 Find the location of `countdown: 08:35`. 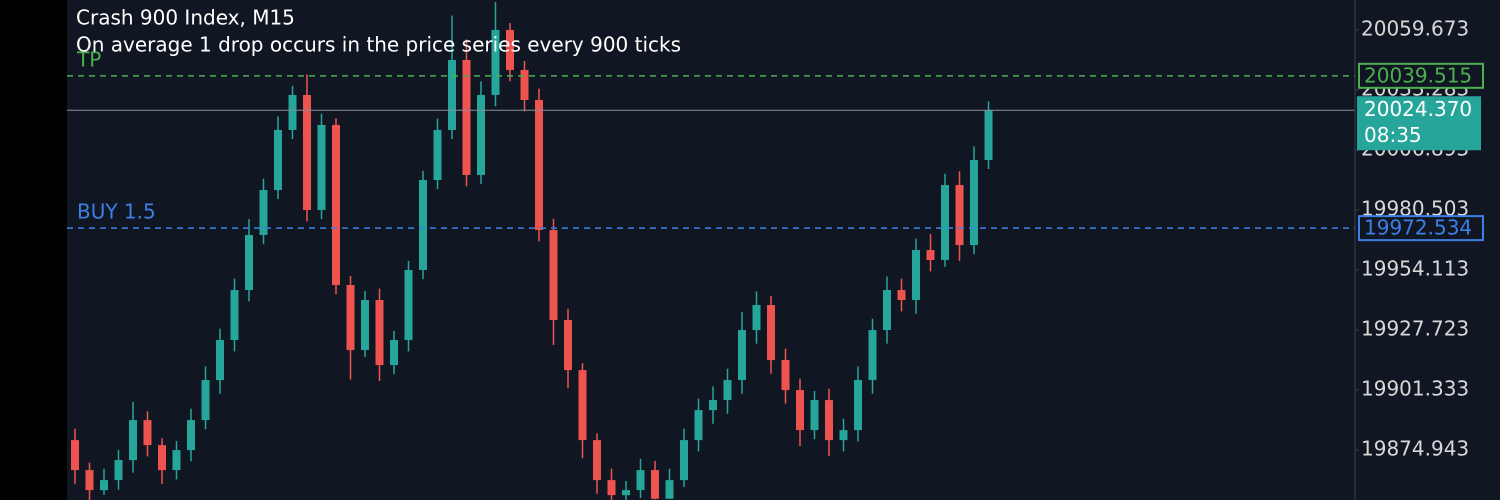

countdown: 08:35 is located at coordinates (1393, 135).